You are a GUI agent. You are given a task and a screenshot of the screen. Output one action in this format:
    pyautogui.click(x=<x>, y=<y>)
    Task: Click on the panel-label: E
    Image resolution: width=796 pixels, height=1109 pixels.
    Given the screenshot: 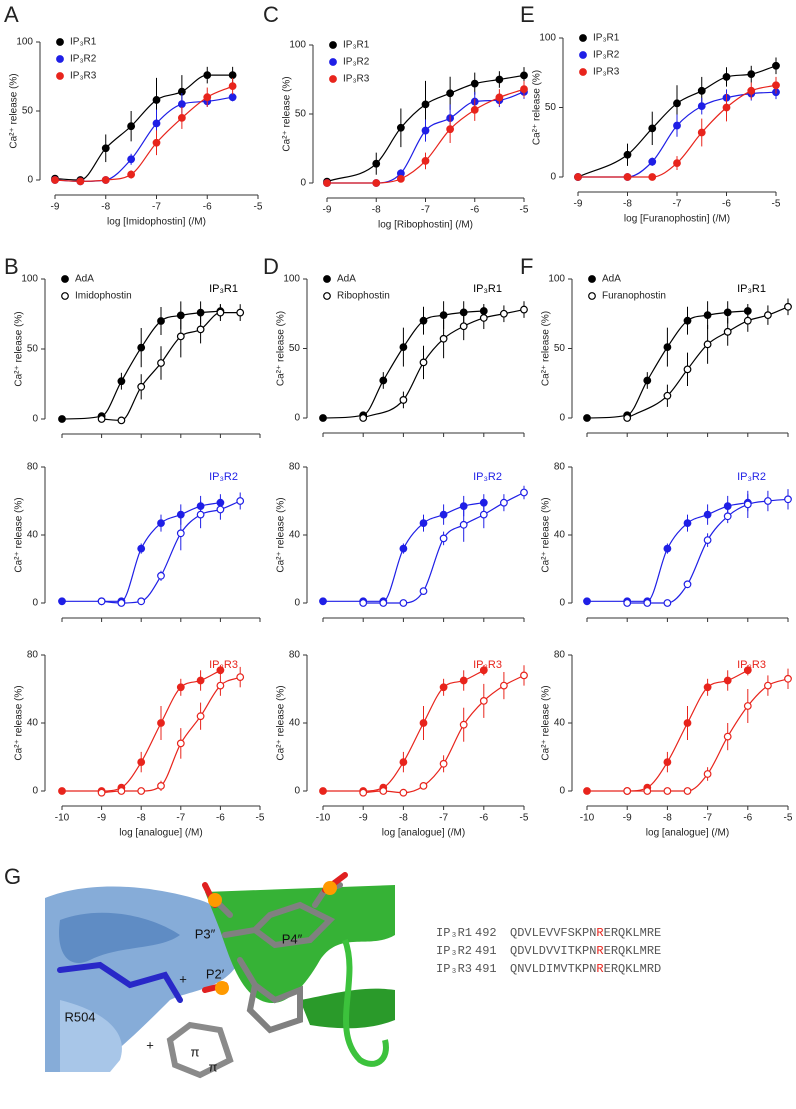 What is the action you would take?
    pyautogui.click(x=527, y=14)
    